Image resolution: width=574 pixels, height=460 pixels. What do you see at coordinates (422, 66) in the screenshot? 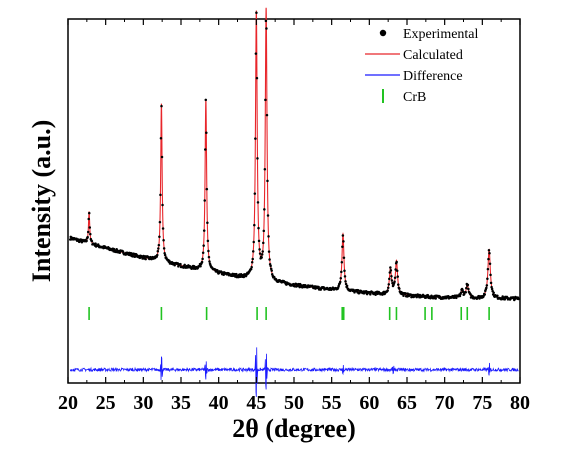
I see `legend: Experimental Calculated Difference CrB` at bounding box center [422, 66].